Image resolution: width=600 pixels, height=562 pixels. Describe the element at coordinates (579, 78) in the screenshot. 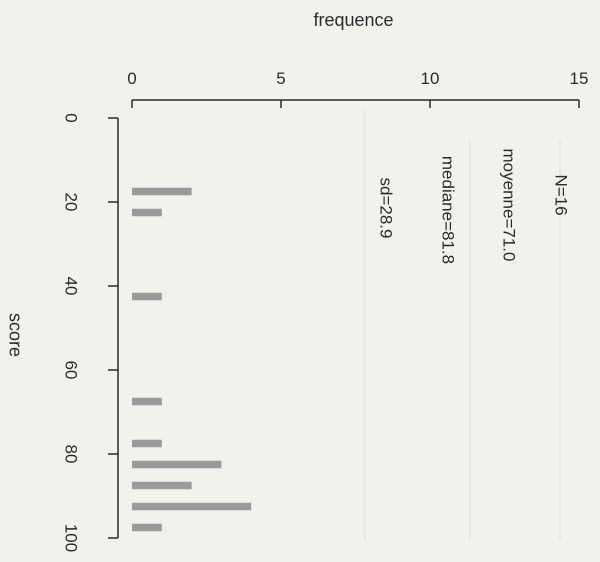

I see `x-tick-label: 15` at that location.